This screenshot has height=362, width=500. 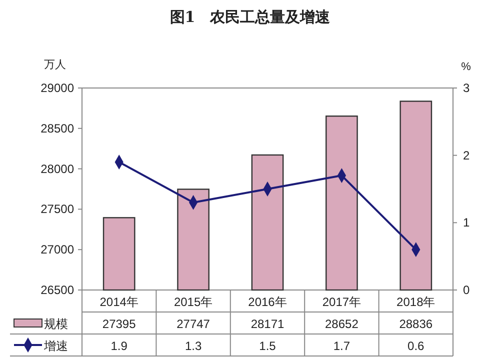 What do you see at coordinates (57, 169) in the screenshot?
I see `y-tick-label: 28000` at bounding box center [57, 169].